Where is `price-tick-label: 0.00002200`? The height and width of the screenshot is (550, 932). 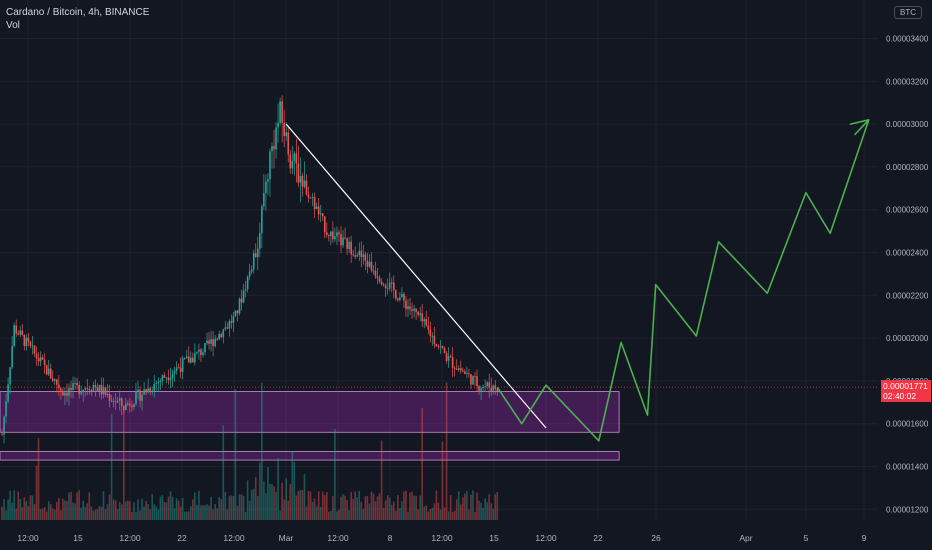 price-tick-label: 0.00002200 is located at coordinates (907, 295).